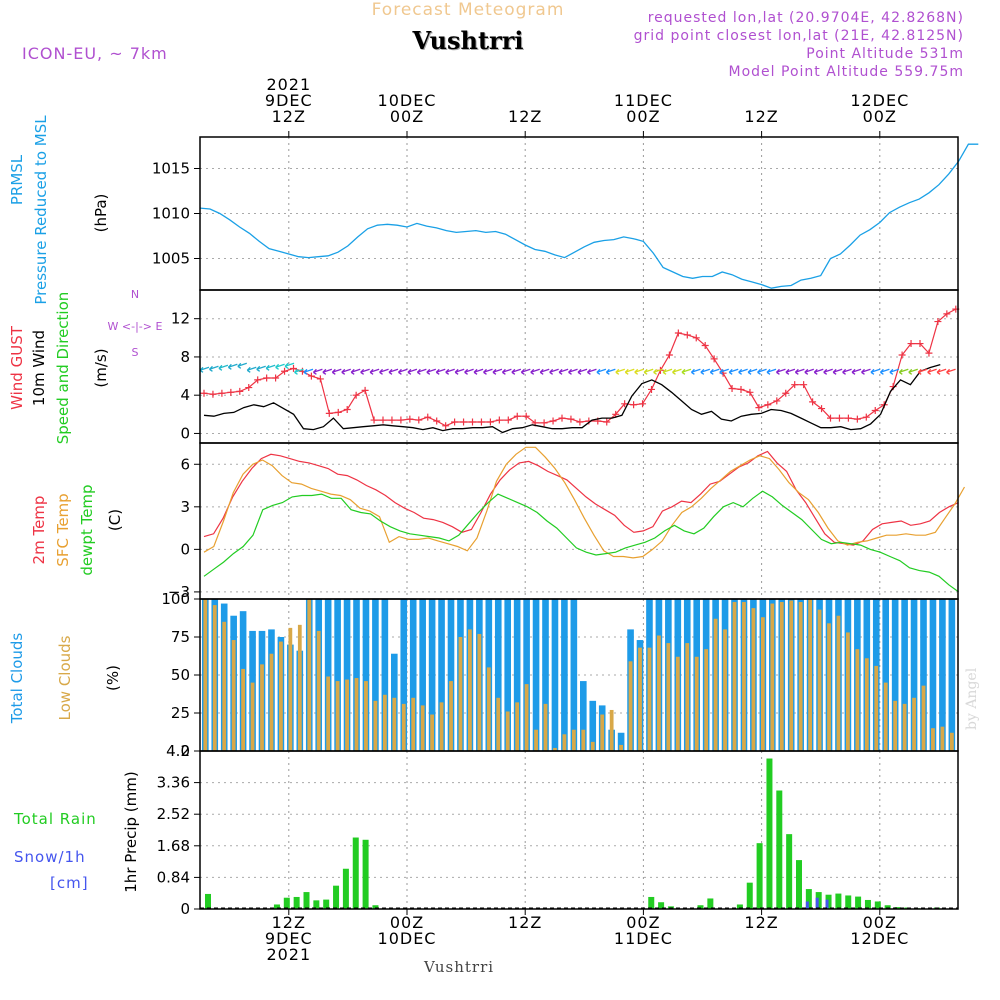  Describe the element at coordinates (180, 713) in the screenshot. I see `y-tick-label: 25` at that location.